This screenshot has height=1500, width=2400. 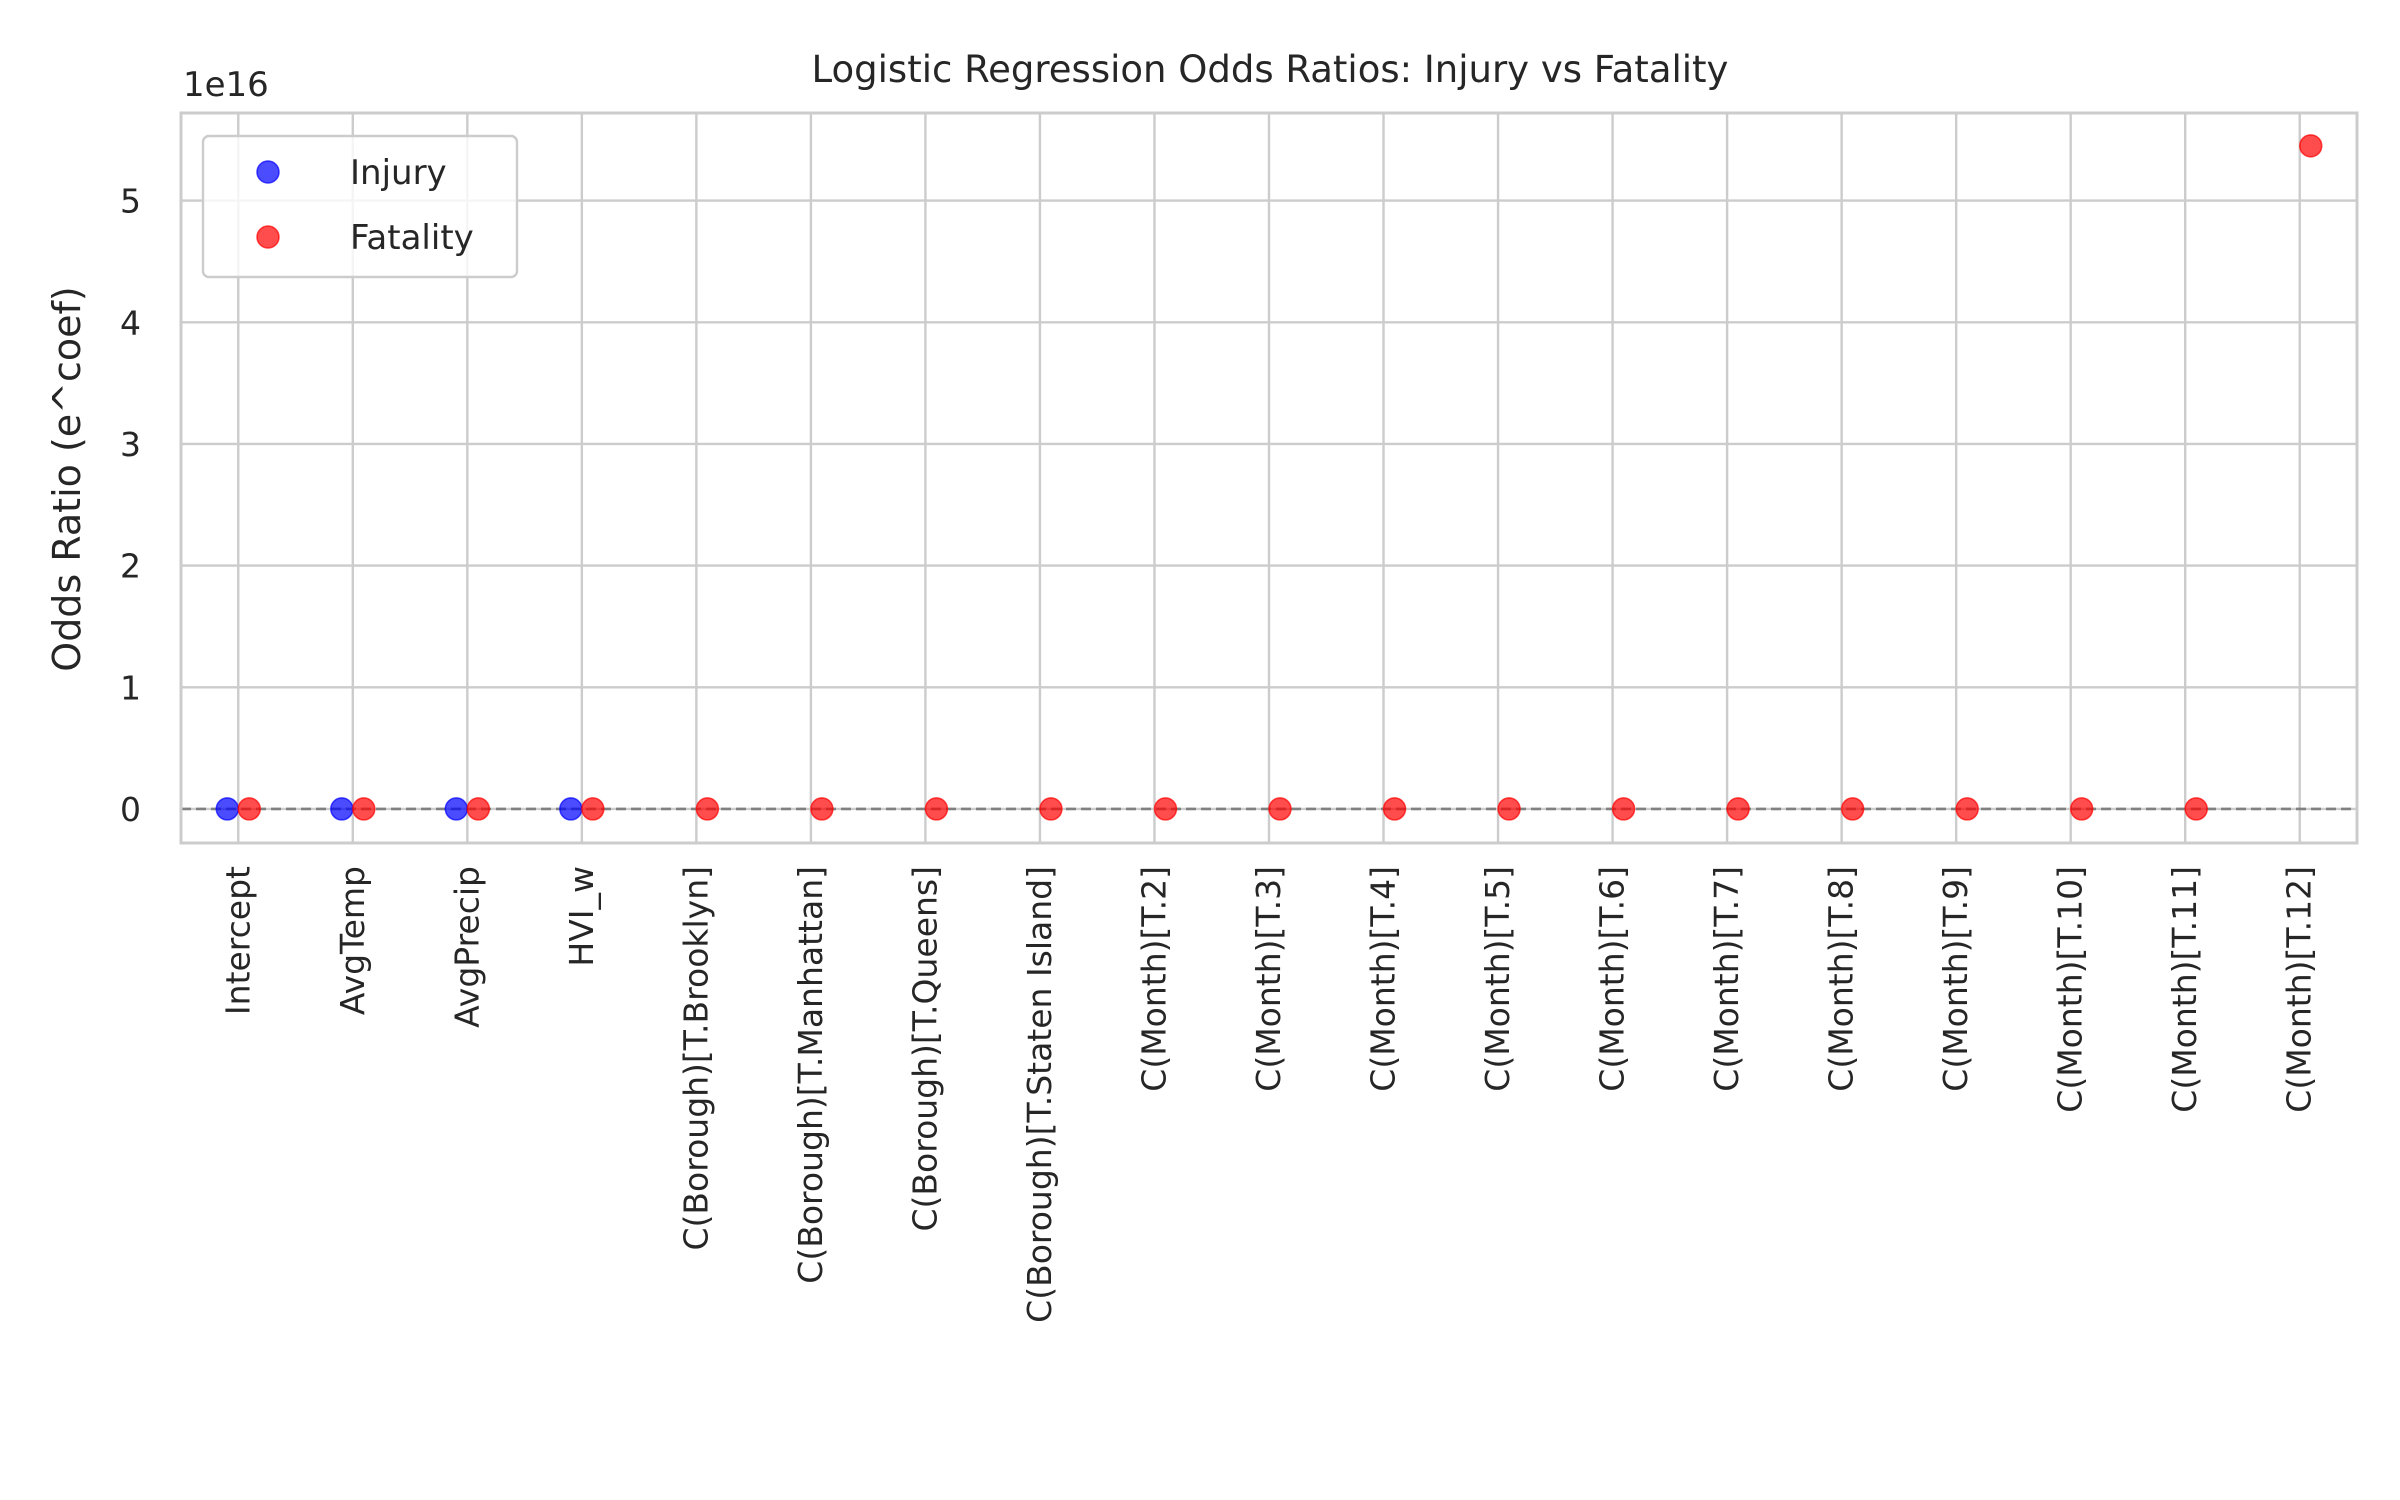 I want to click on x-tick-label: C(Borough)[T.Brooklyn], so click(x=695, y=1058).